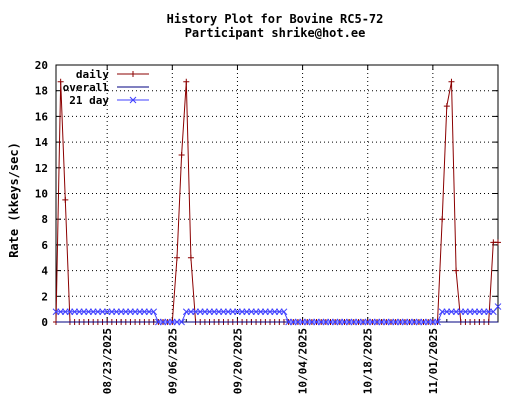 This screenshot has width=520, height=405. Describe the element at coordinates (86, 87) in the screenshot. I see `legend-label: overall` at that location.